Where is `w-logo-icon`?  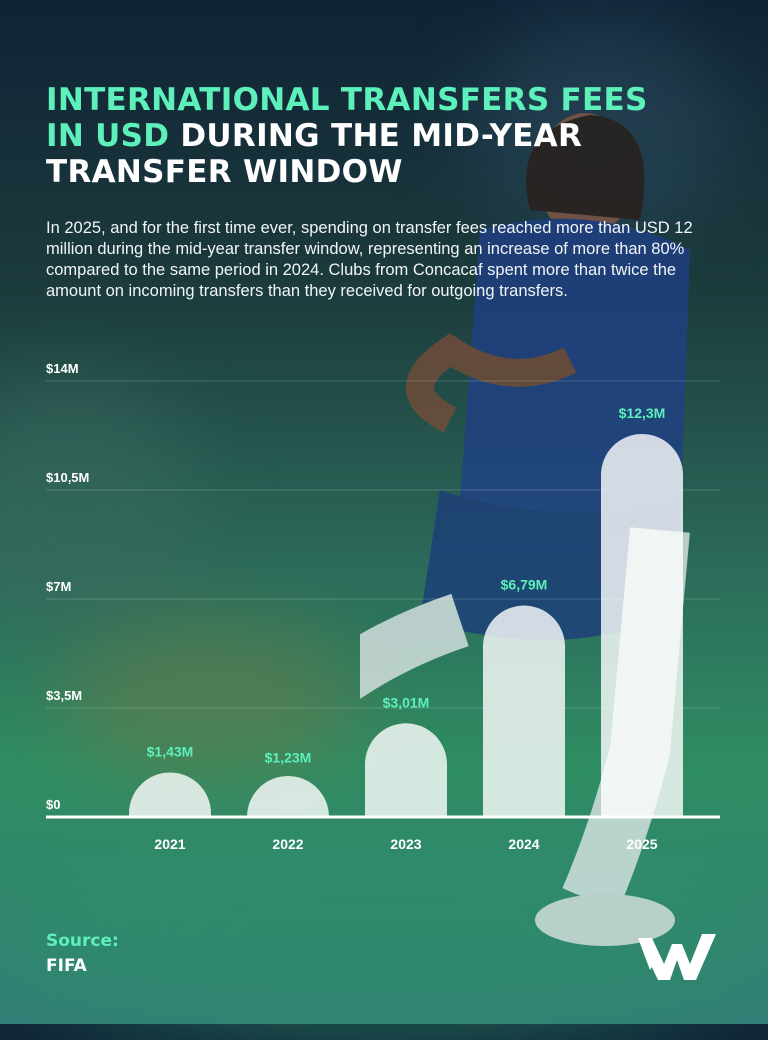
w-logo-icon is located at coordinates (677, 957).